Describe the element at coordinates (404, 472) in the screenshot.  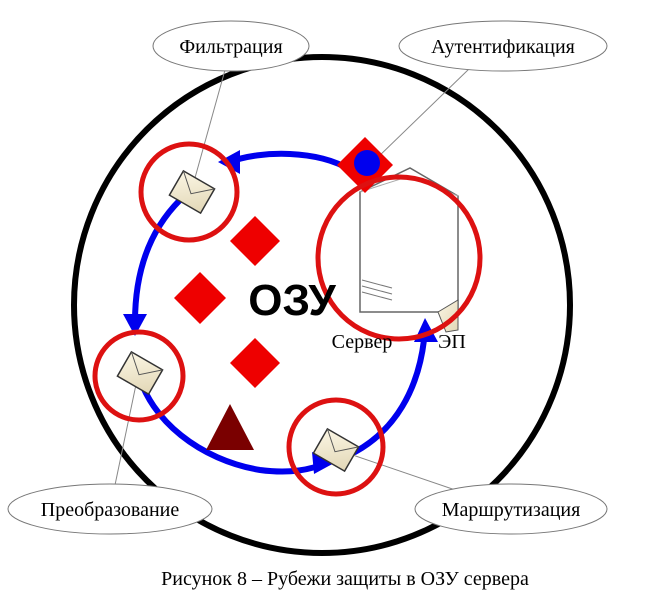
I see `leader-routing` at that location.